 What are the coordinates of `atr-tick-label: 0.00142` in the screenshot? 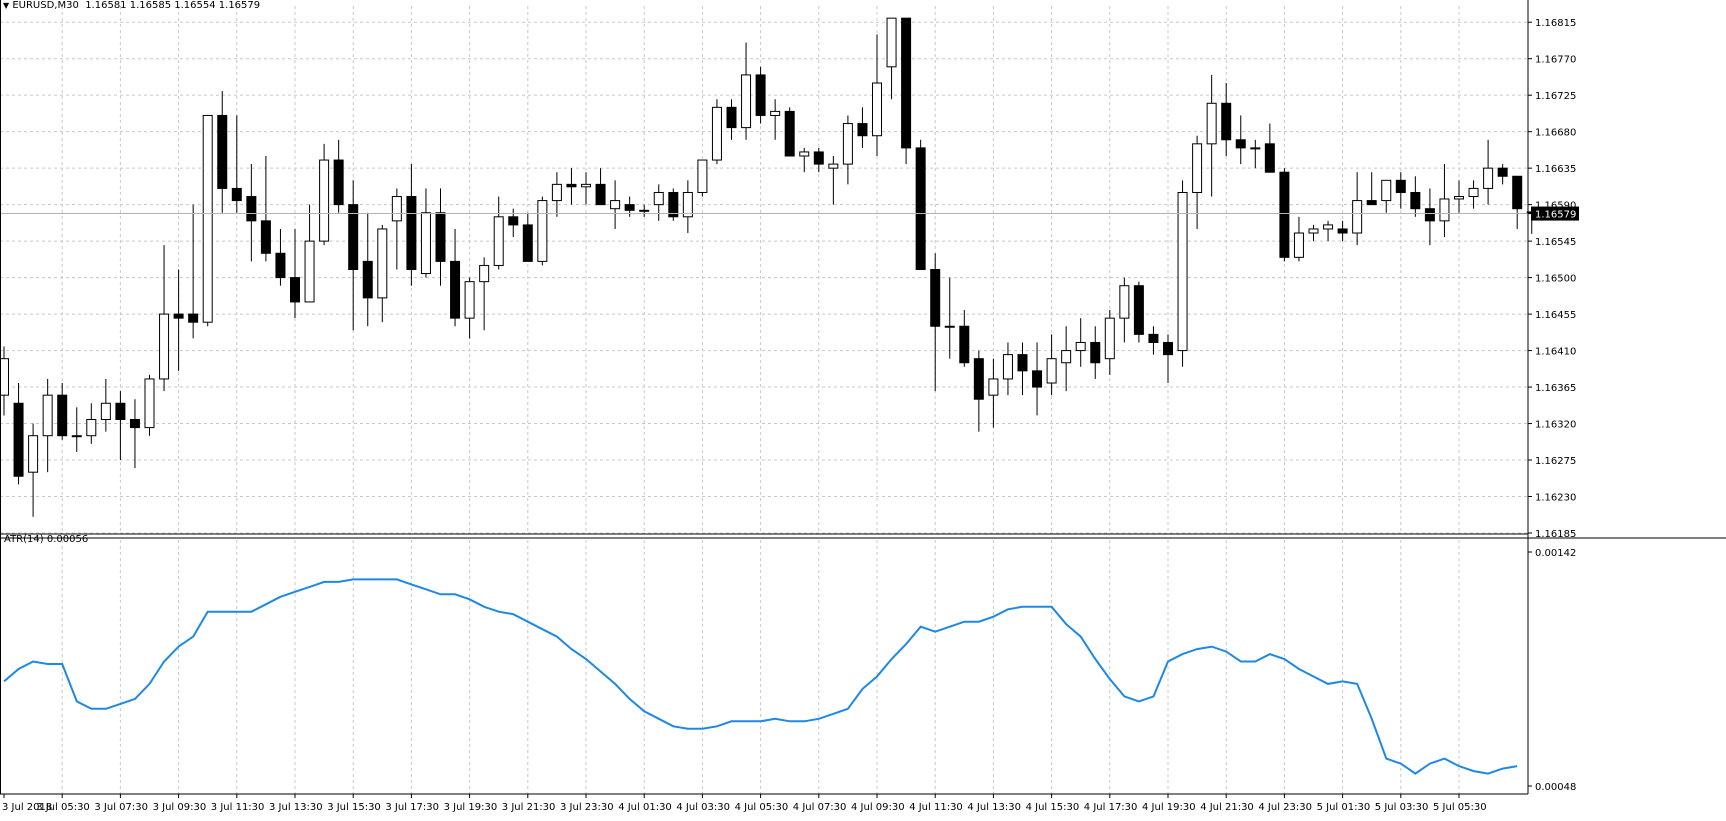 It's located at (1555, 553).